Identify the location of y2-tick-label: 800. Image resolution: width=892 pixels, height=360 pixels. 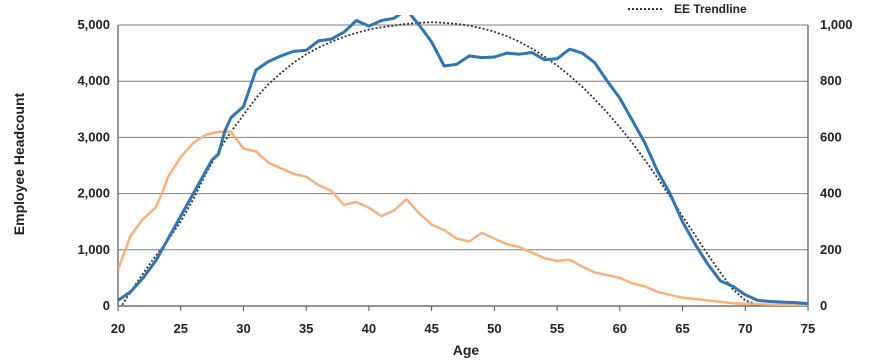
(831, 80).